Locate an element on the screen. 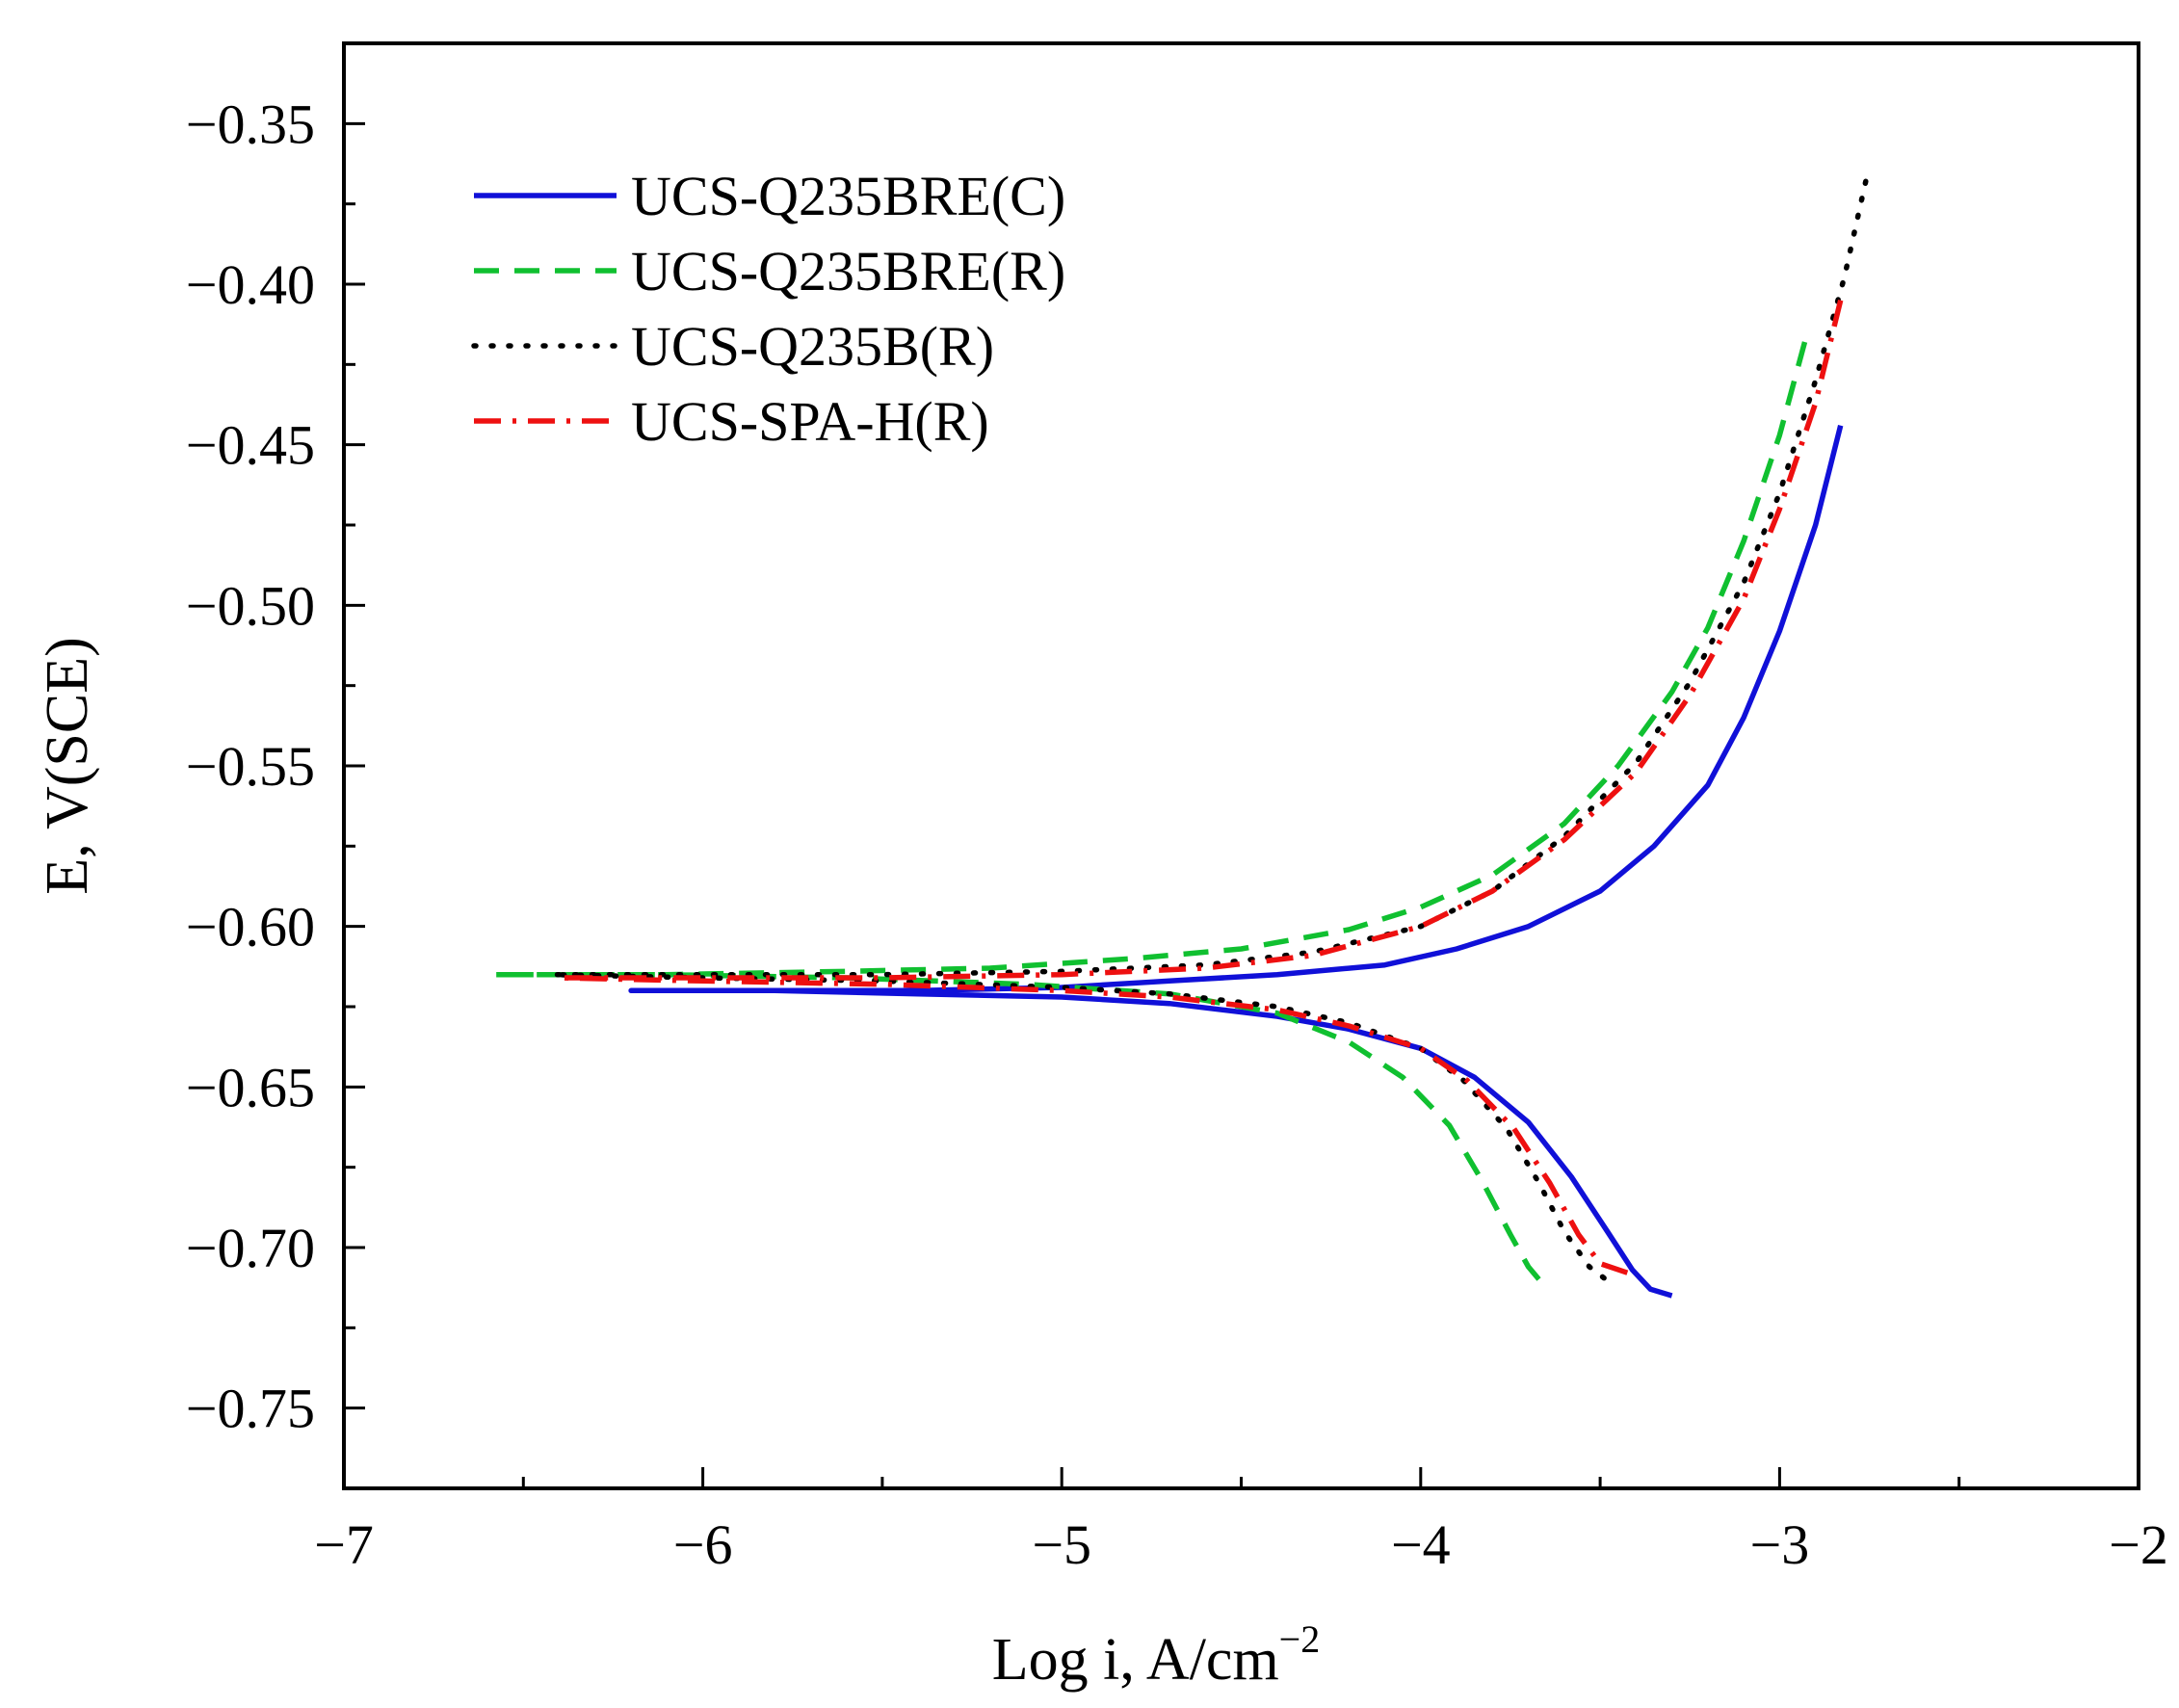 The width and height of the screenshot is (2179, 1708). y-tick-label: −0.35 is located at coordinates (250, 123).